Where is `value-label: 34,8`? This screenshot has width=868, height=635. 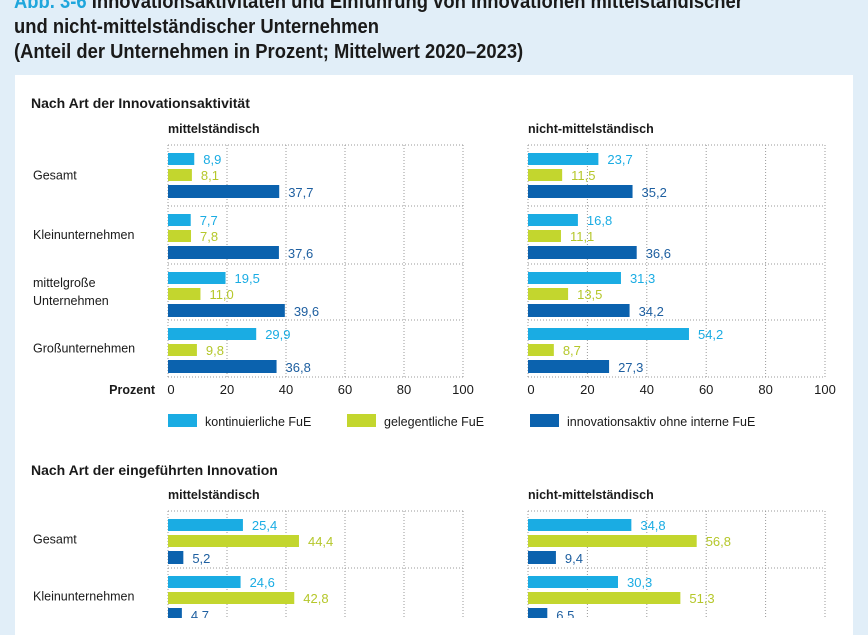
value-label: 34,8 is located at coordinates (652, 525).